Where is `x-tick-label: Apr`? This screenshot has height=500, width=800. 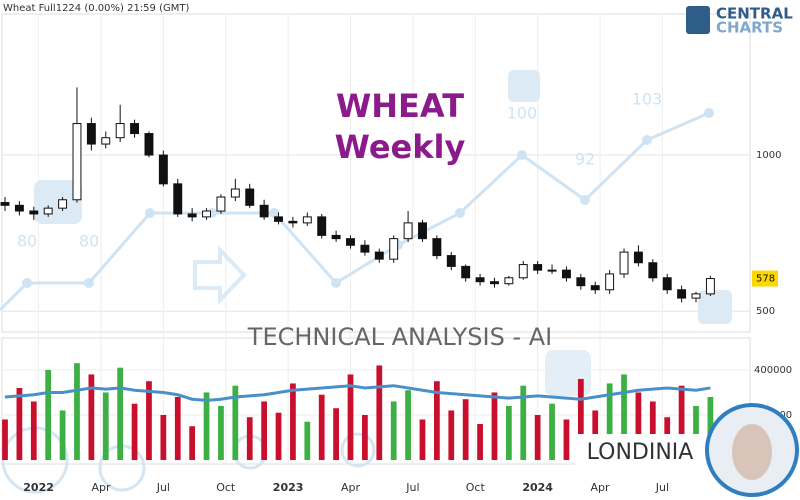
x-tick-label: Apr is located at coordinates (351, 487).